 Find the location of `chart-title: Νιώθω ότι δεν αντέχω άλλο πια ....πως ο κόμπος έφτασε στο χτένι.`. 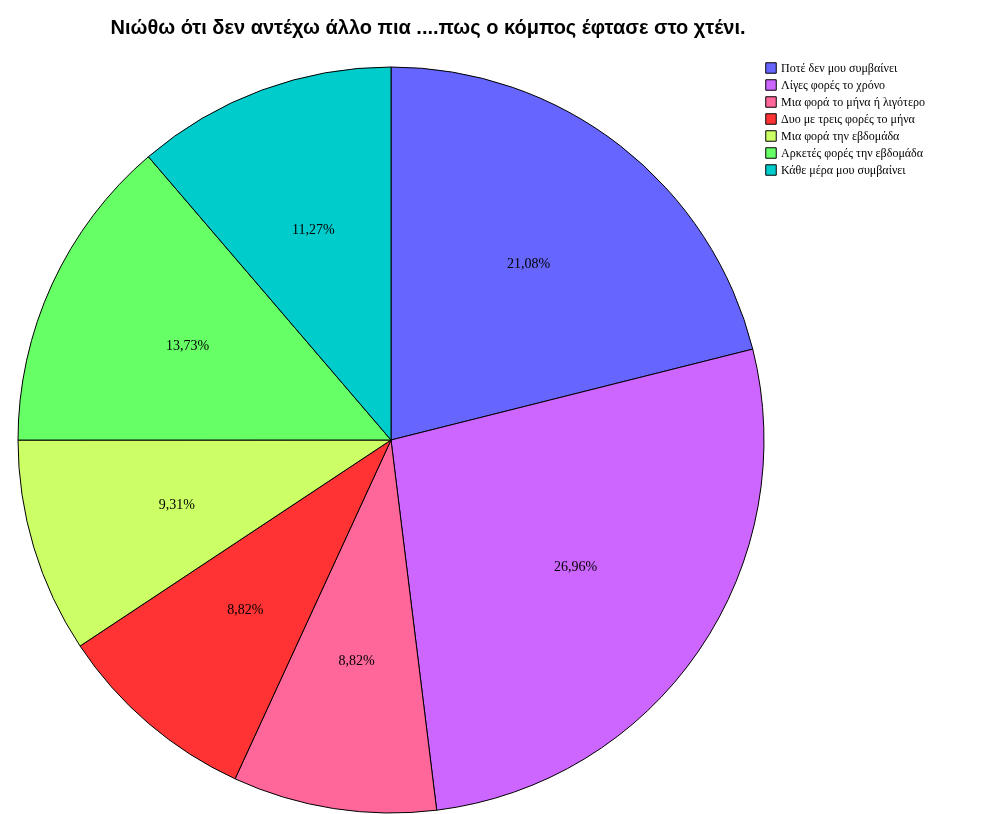

chart-title: Νιώθω ότι δεν αντέχω άλλο πια ....πως ο κόμπος έφτασε στο χτένι. is located at coordinates (428, 27).